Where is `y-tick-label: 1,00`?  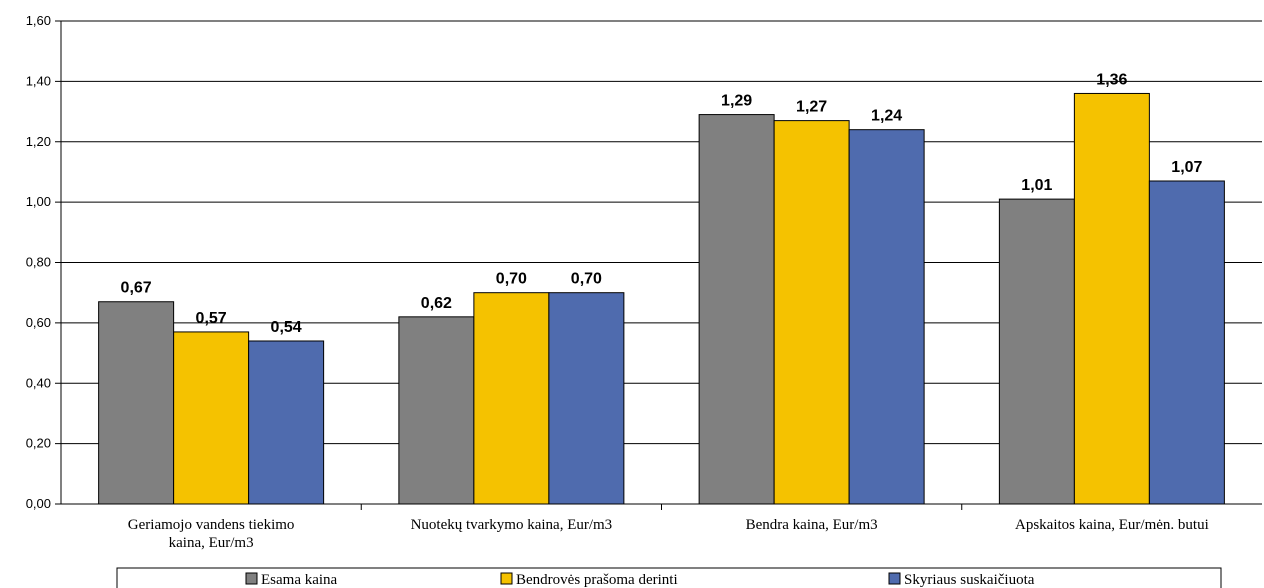 y-tick-label: 1,00 is located at coordinates (38, 201).